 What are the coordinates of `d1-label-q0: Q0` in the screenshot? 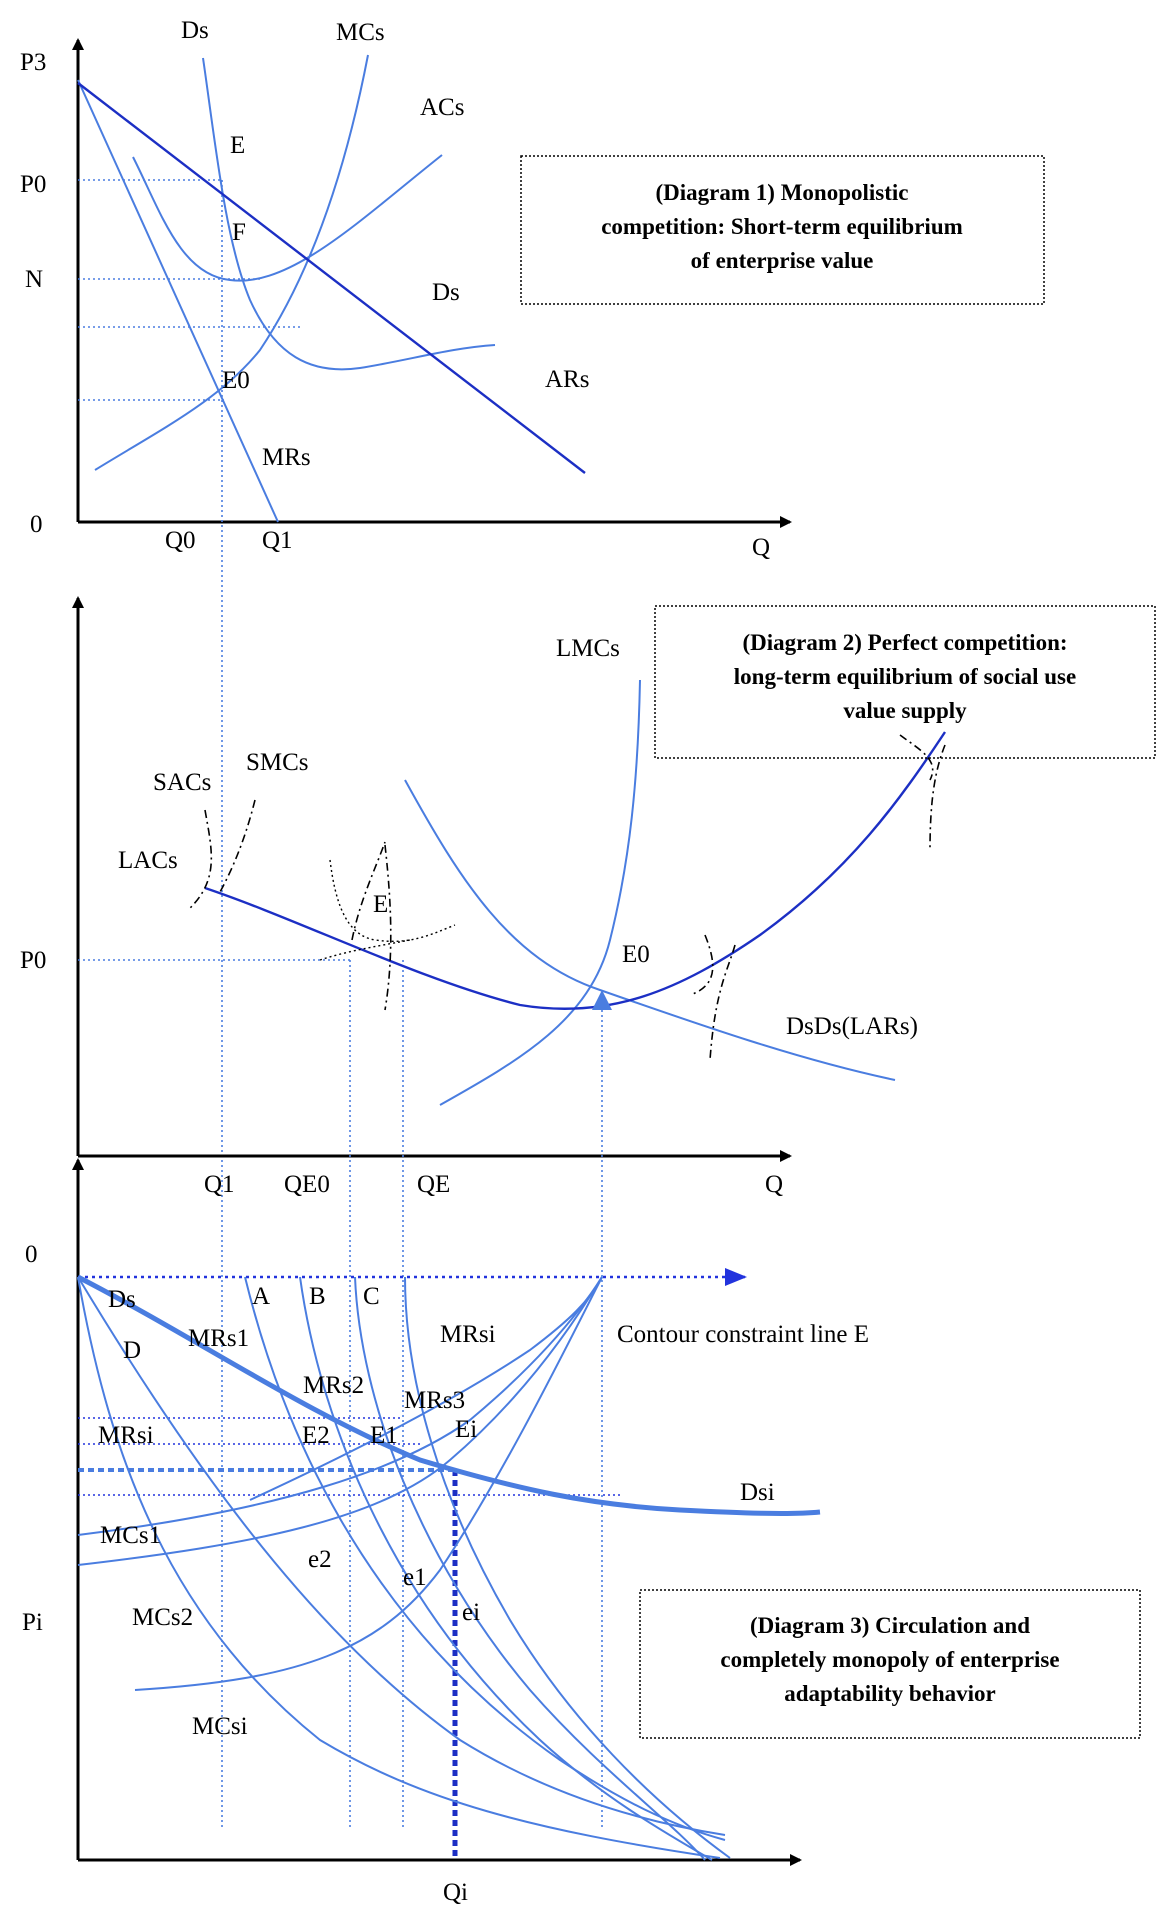 It's located at (180, 540).